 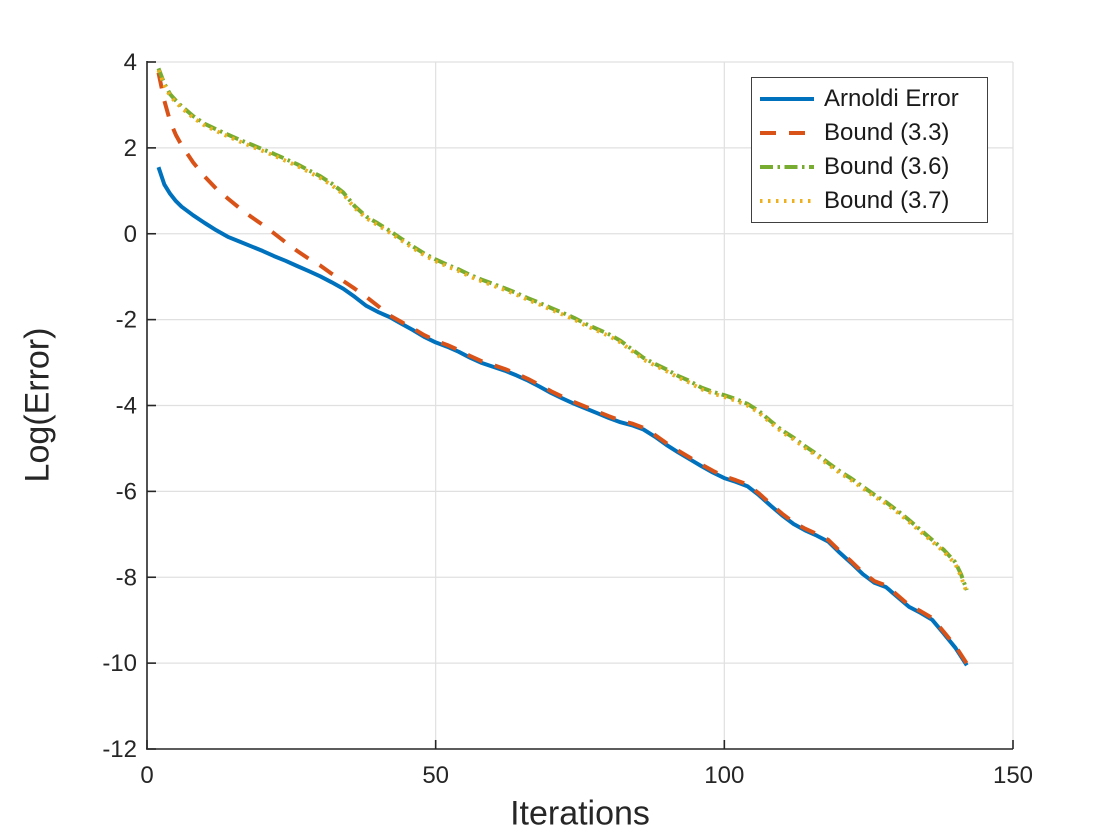 What do you see at coordinates (126, 577) in the screenshot?
I see `y-tick-label: -8` at bounding box center [126, 577].